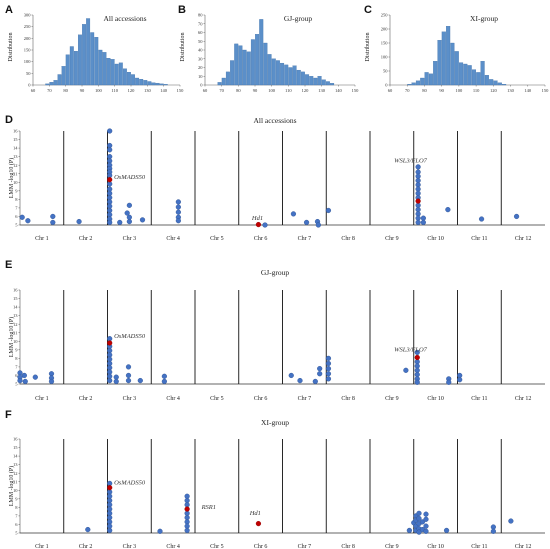 Image resolution: width=550 pixels, height=549 pixels. Describe the element at coordinates (16, 208) in the screenshot. I see `y-tick-label: 7` at that location.